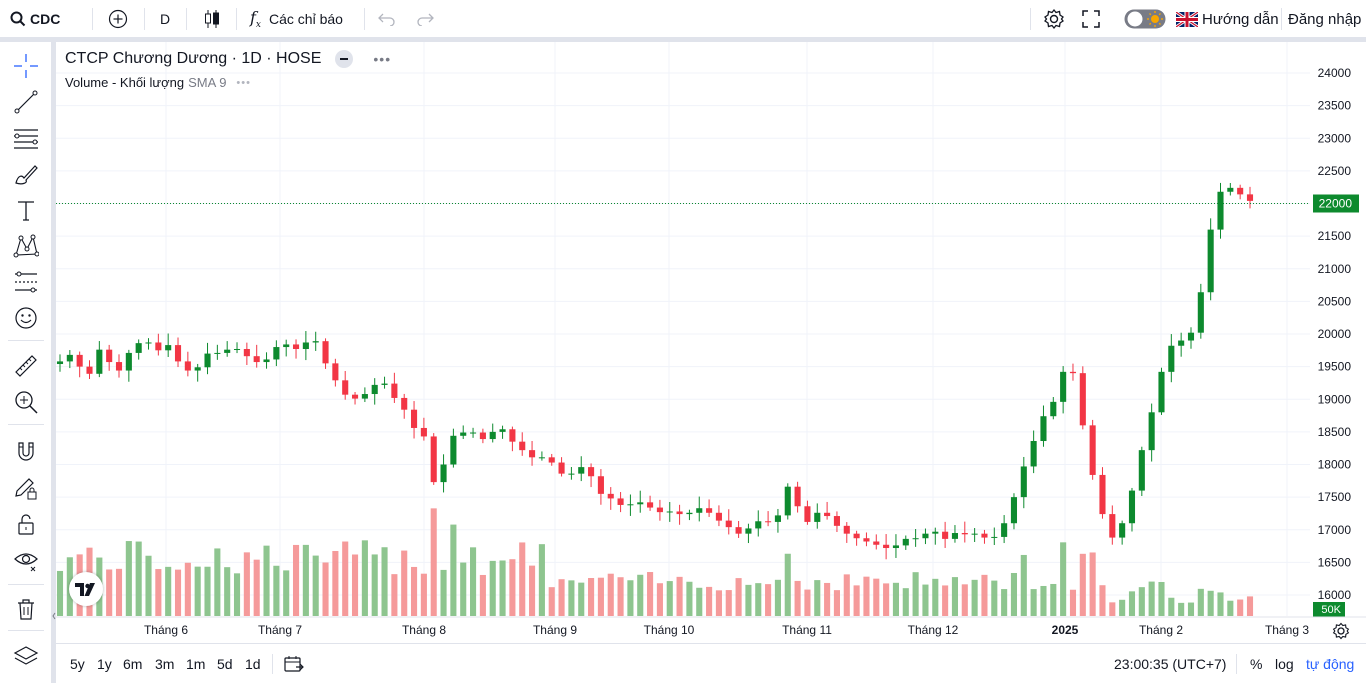 The width and height of the screenshot is (1366, 683). What do you see at coordinates (382, 59) in the screenshot?
I see `more-dots-icon: •••` at bounding box center [382, 59].